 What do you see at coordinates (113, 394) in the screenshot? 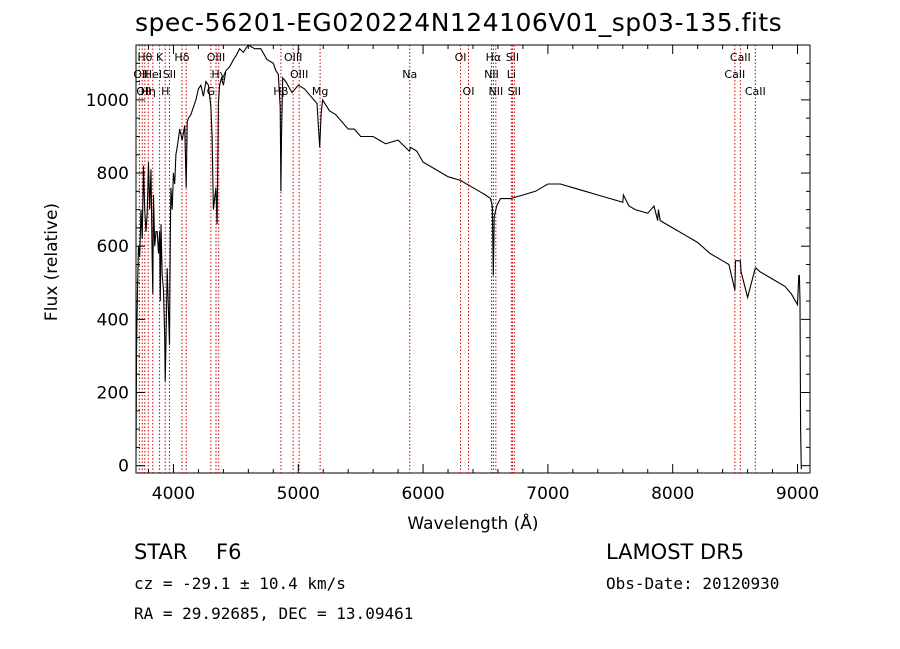
I see `y-tick-label: 200` at bounding box center [113, 394].